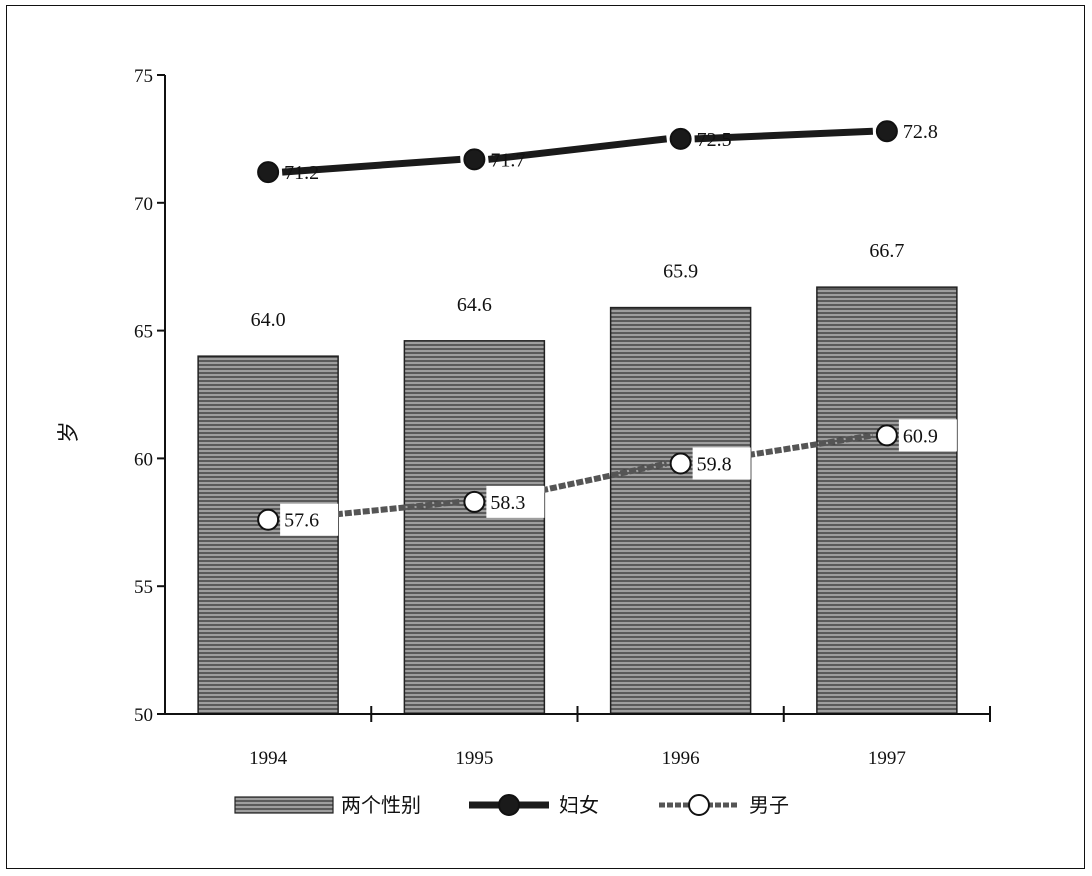 This screenshot has height=876, width=1092. I want to click on y-tick-label: 50, so click(143, 715).